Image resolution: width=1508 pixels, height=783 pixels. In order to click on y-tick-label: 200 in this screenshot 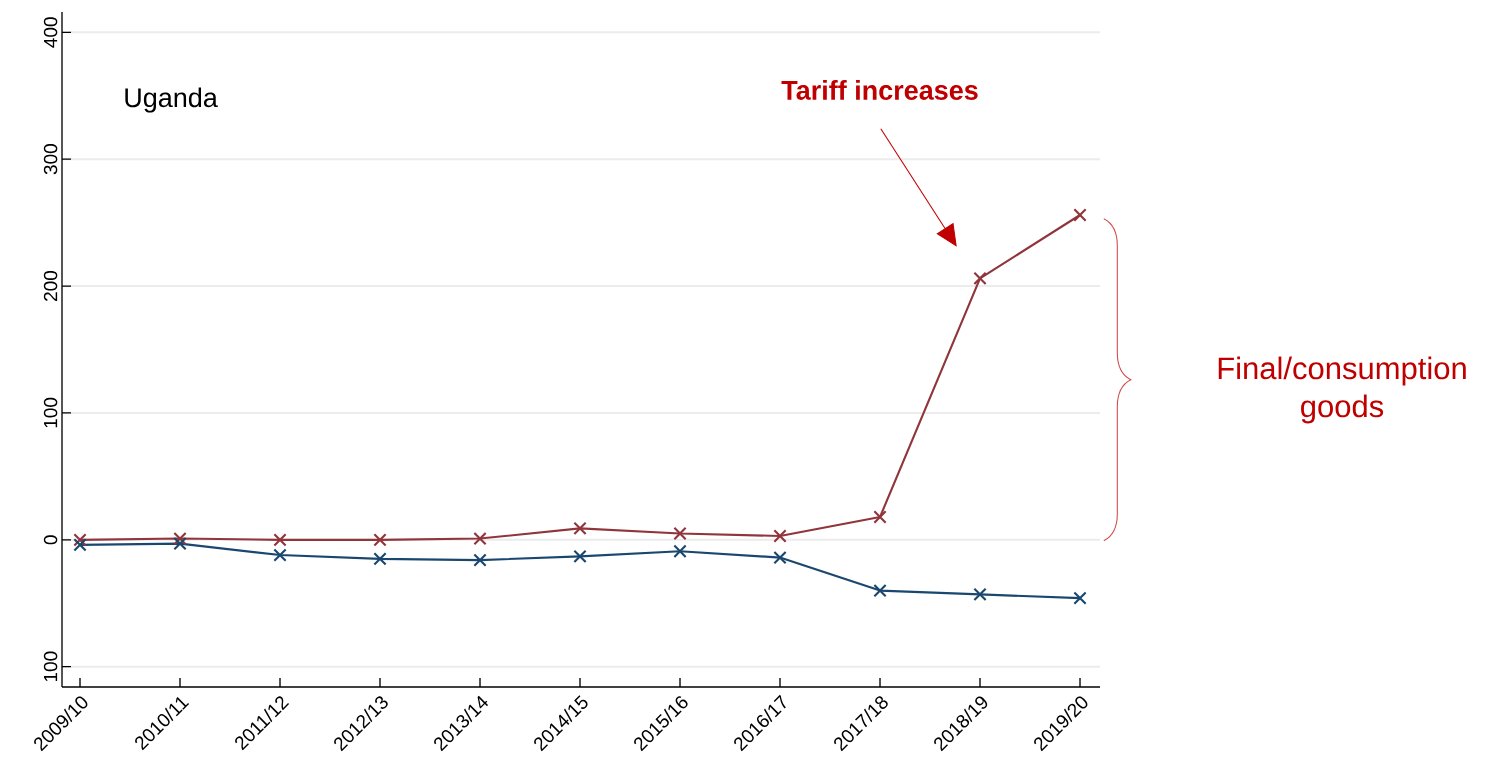, I will do `click(50, 285)`.